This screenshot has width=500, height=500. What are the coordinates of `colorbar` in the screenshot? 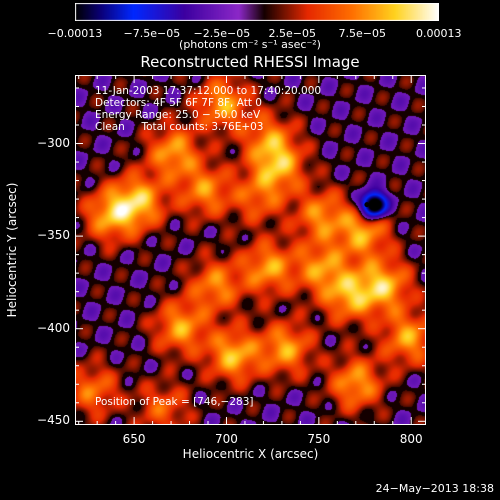 It's located at (257, 12).